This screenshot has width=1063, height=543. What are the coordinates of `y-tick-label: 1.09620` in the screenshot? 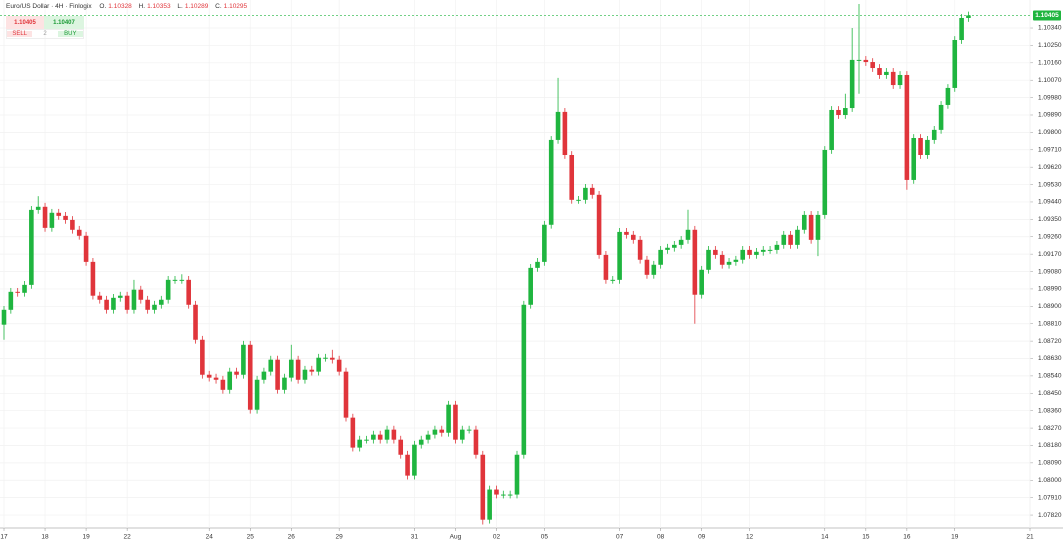 It's located at (1050, 167).